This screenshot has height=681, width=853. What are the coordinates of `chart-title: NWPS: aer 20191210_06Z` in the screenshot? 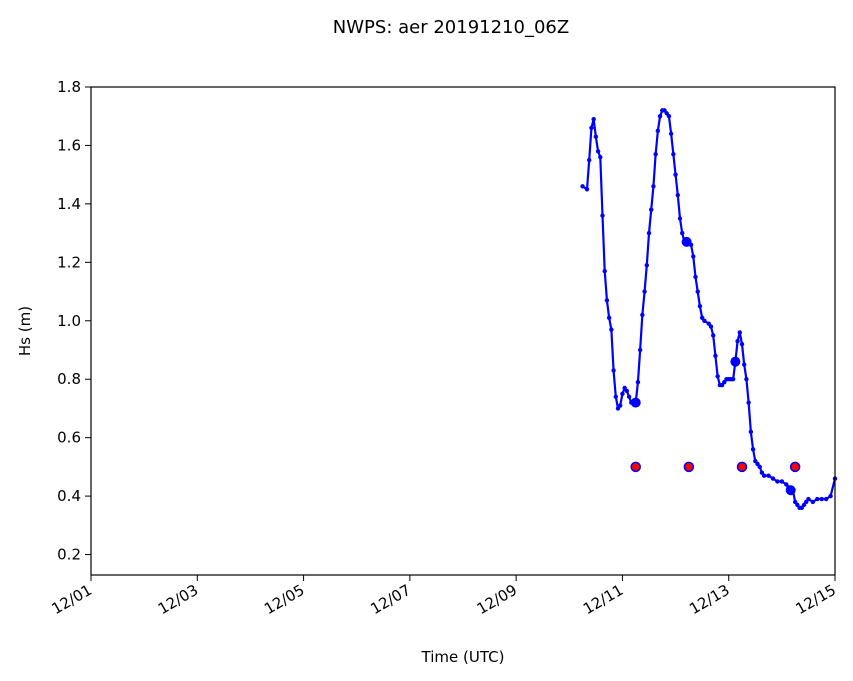 It's located at (451, 27).